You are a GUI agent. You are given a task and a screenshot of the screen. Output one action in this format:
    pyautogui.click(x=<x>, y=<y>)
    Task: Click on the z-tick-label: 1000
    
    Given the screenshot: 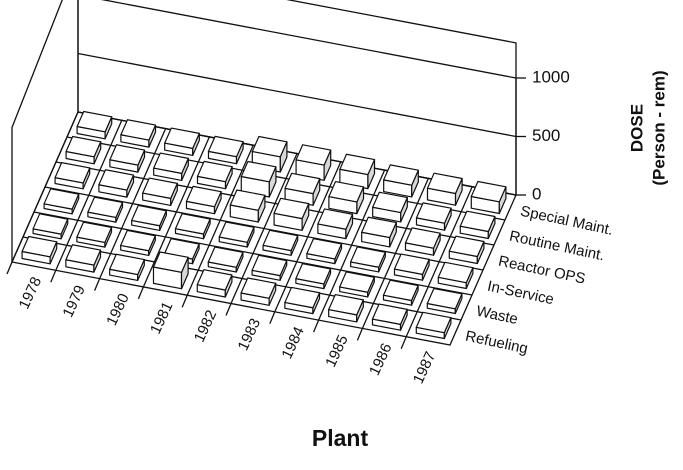 What is the action you would take?
    pyautogui.click(x=551, y=76)
    